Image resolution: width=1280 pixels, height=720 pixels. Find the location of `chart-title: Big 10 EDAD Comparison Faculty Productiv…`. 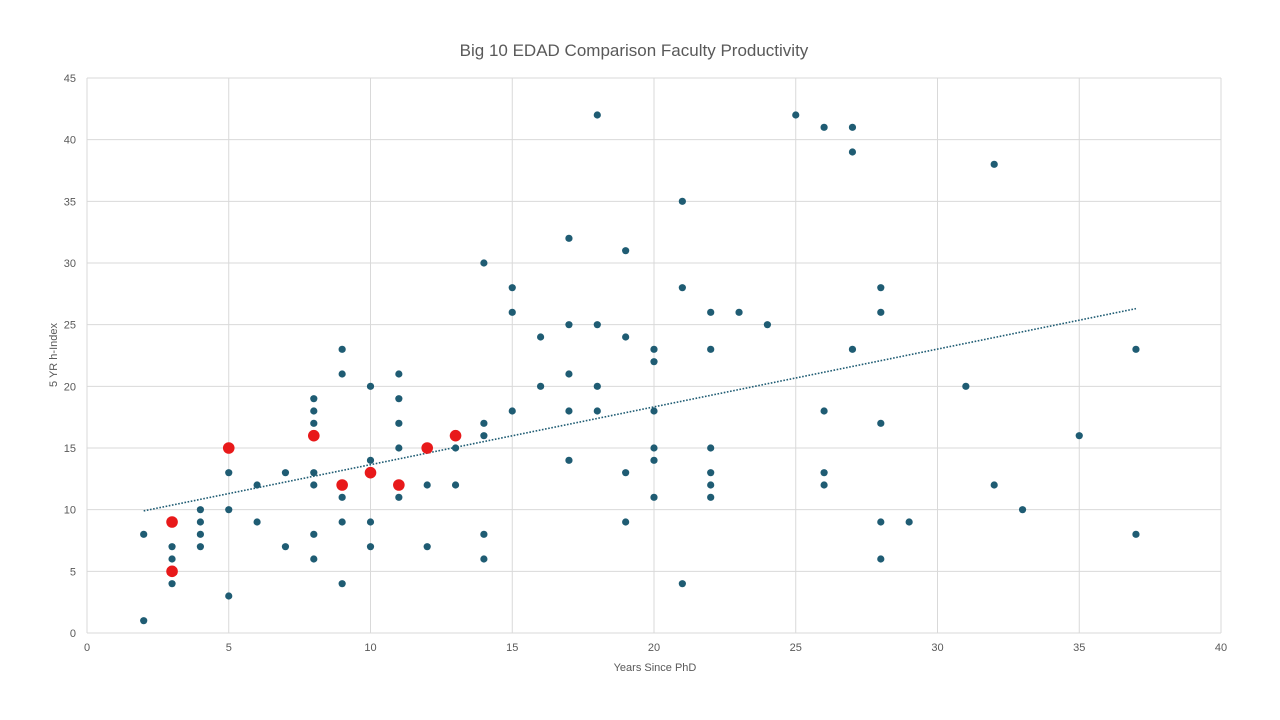

chart-title: Big 10 EDAD Comparison Faculty Productiv… is located at coordinates (634, 50).